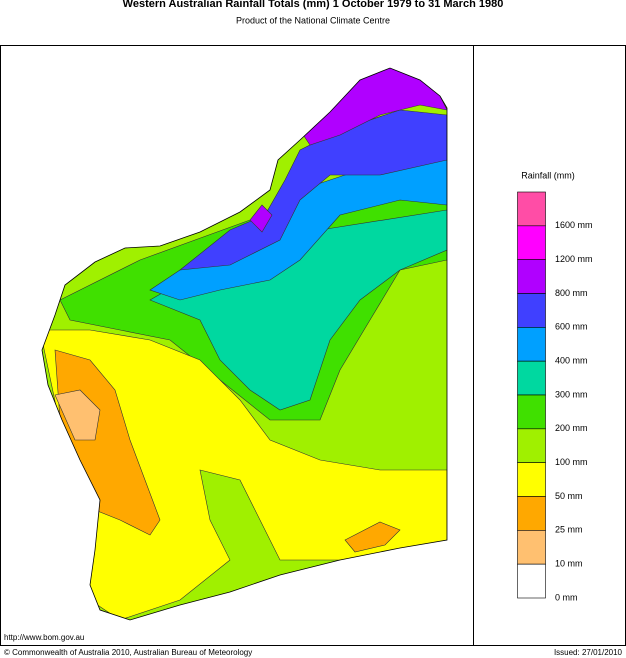 This screenshot has height=658, width=626. I want to click on zone-800-1200-pocket, so click(261, 218).